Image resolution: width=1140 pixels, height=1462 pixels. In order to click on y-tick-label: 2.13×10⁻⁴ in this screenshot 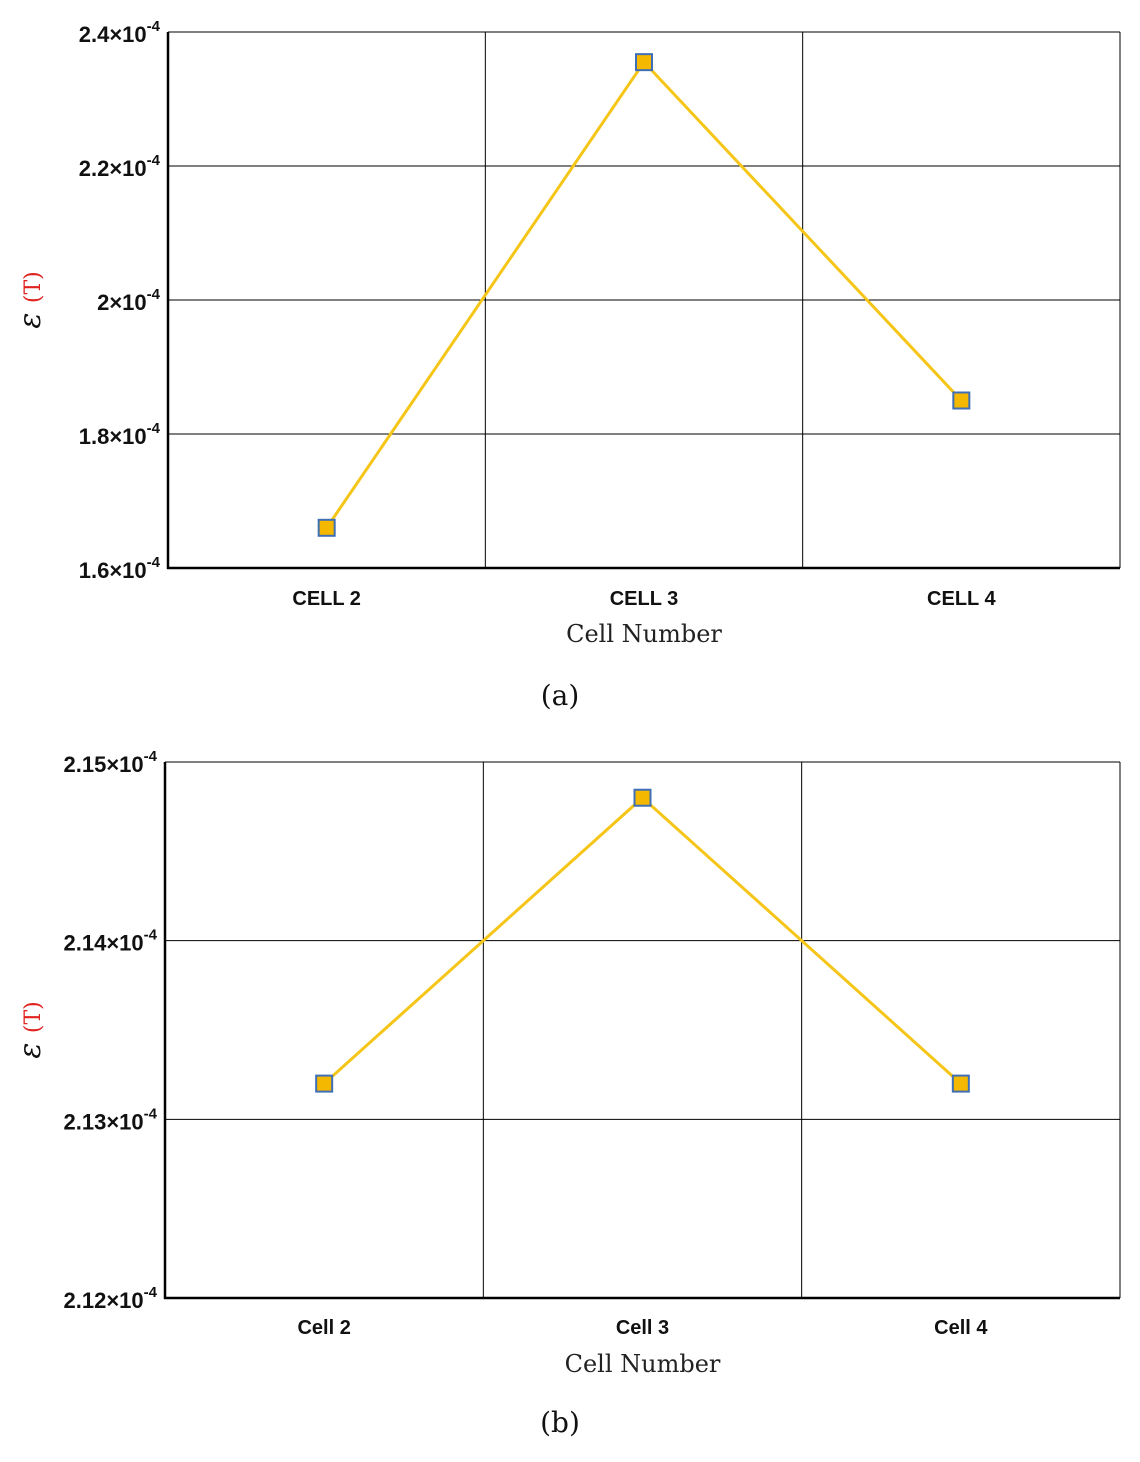, I will do `click(111, 1119)`.